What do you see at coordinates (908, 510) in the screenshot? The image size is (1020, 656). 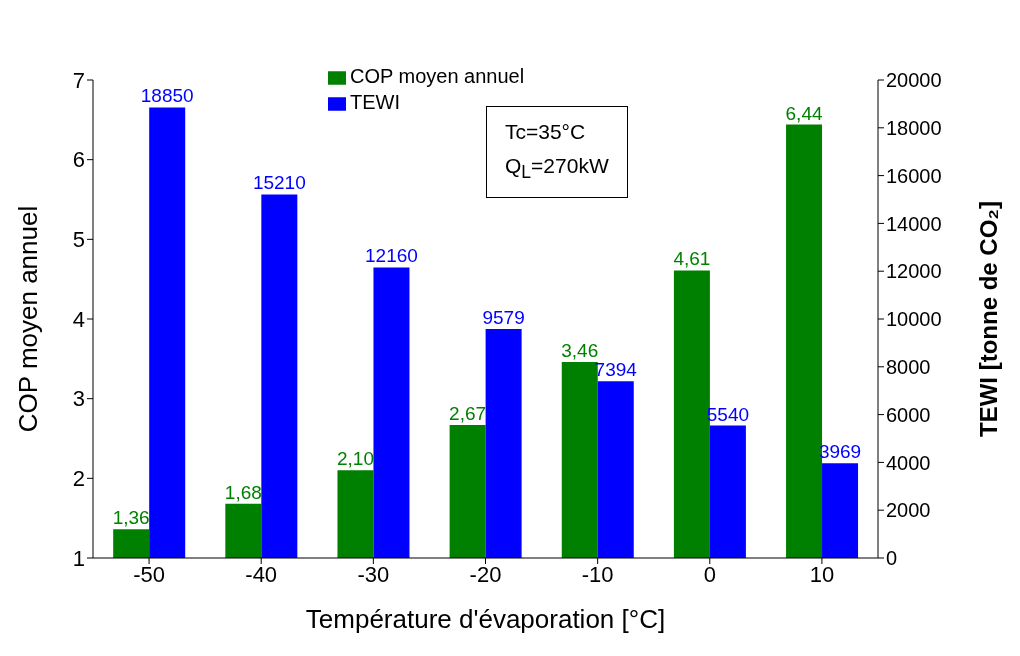 I see `y2-tick-label: 2000` at bounding box center [908, 510].